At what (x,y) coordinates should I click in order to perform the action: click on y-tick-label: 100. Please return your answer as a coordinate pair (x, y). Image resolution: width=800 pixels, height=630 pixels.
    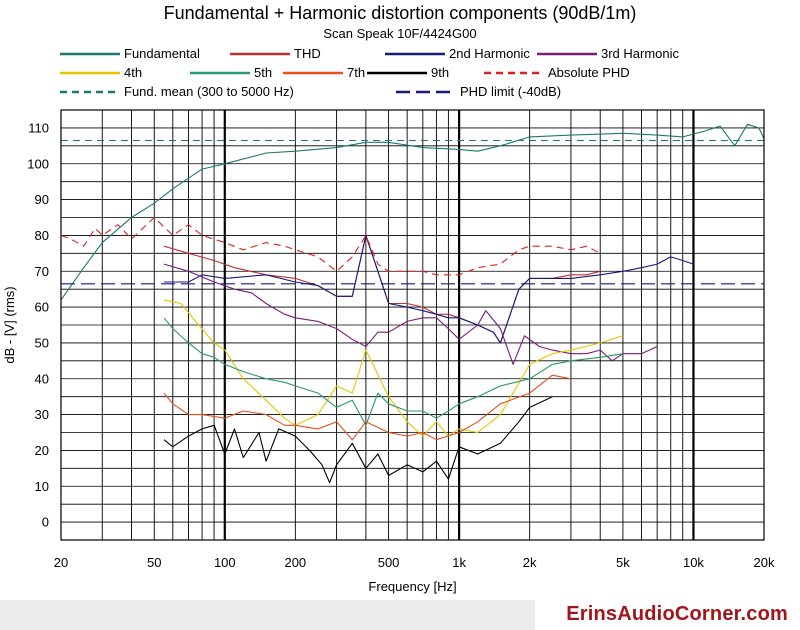
    Looking at the image, I should click on (38, 163).